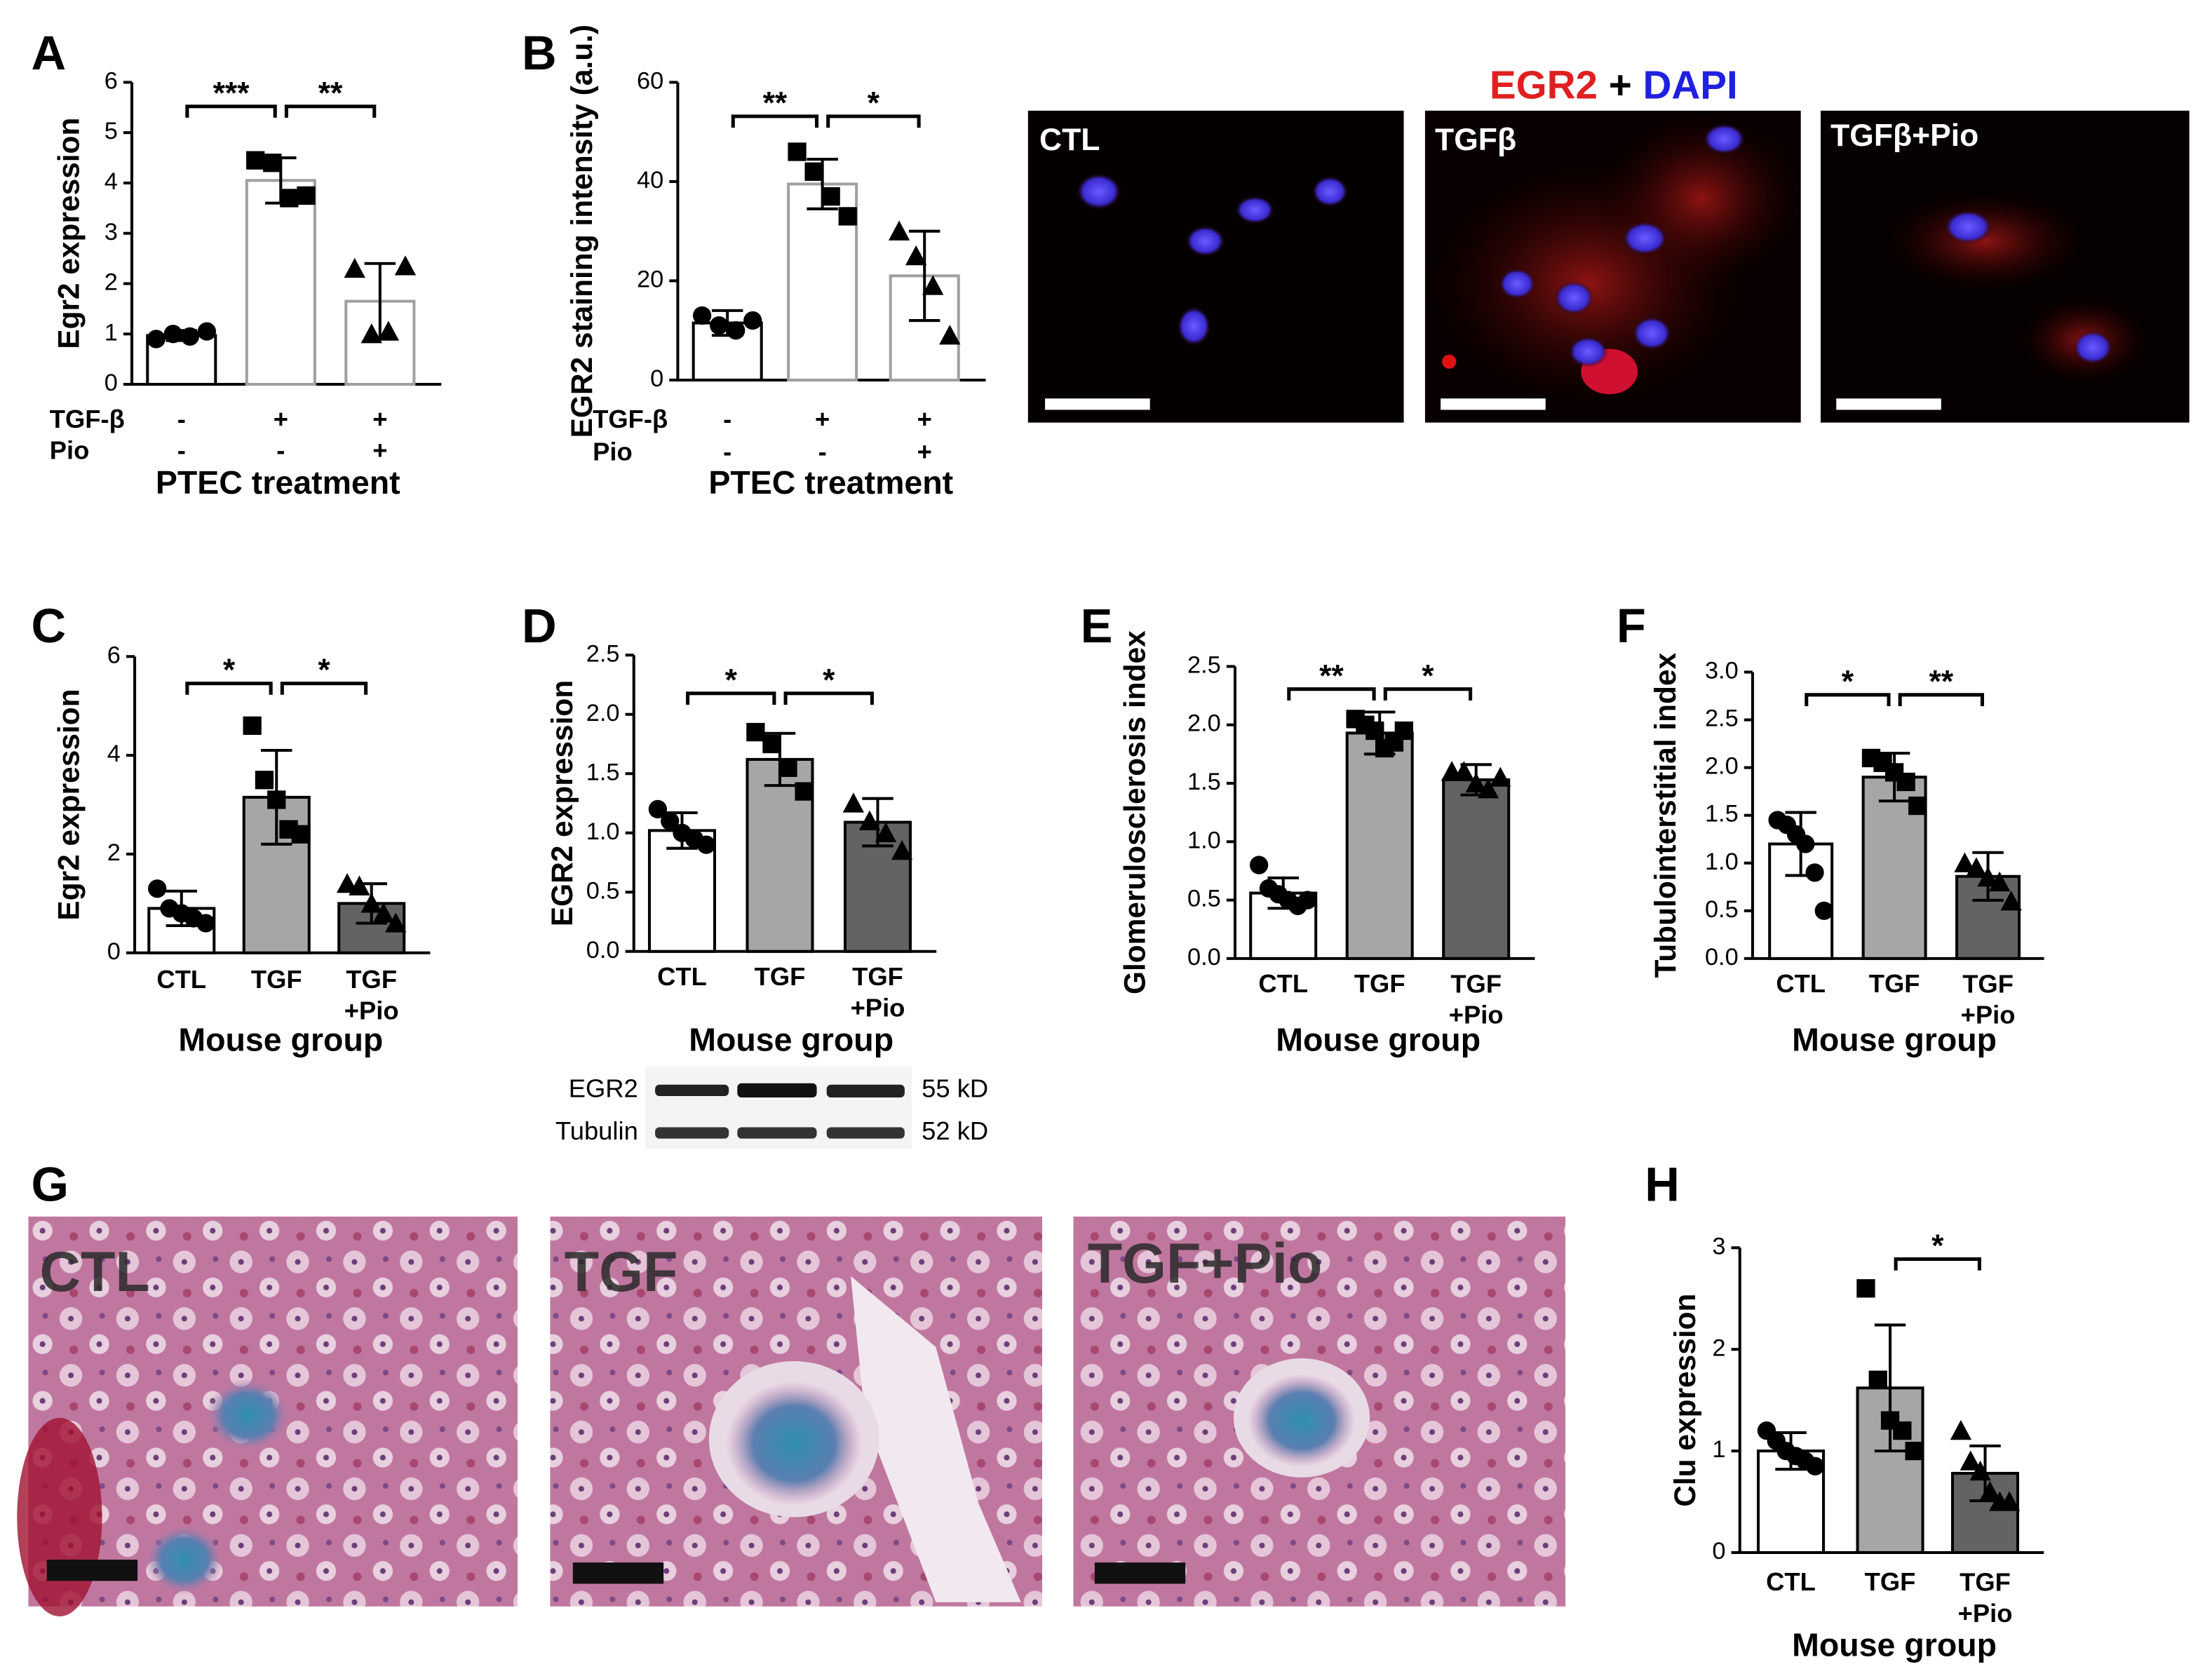 This screenshot has width=2212, height=1676. Describe the element at coordinates (1476, 140) in the screenshot. I see `fluor-label: TGFβ` at that location.